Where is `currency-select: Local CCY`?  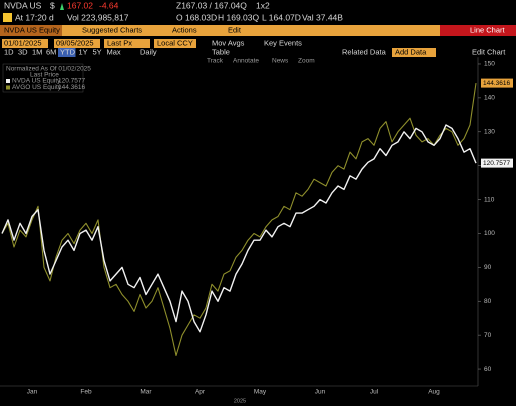 currency-select: Local CCY is located at coordinates (175, 42).